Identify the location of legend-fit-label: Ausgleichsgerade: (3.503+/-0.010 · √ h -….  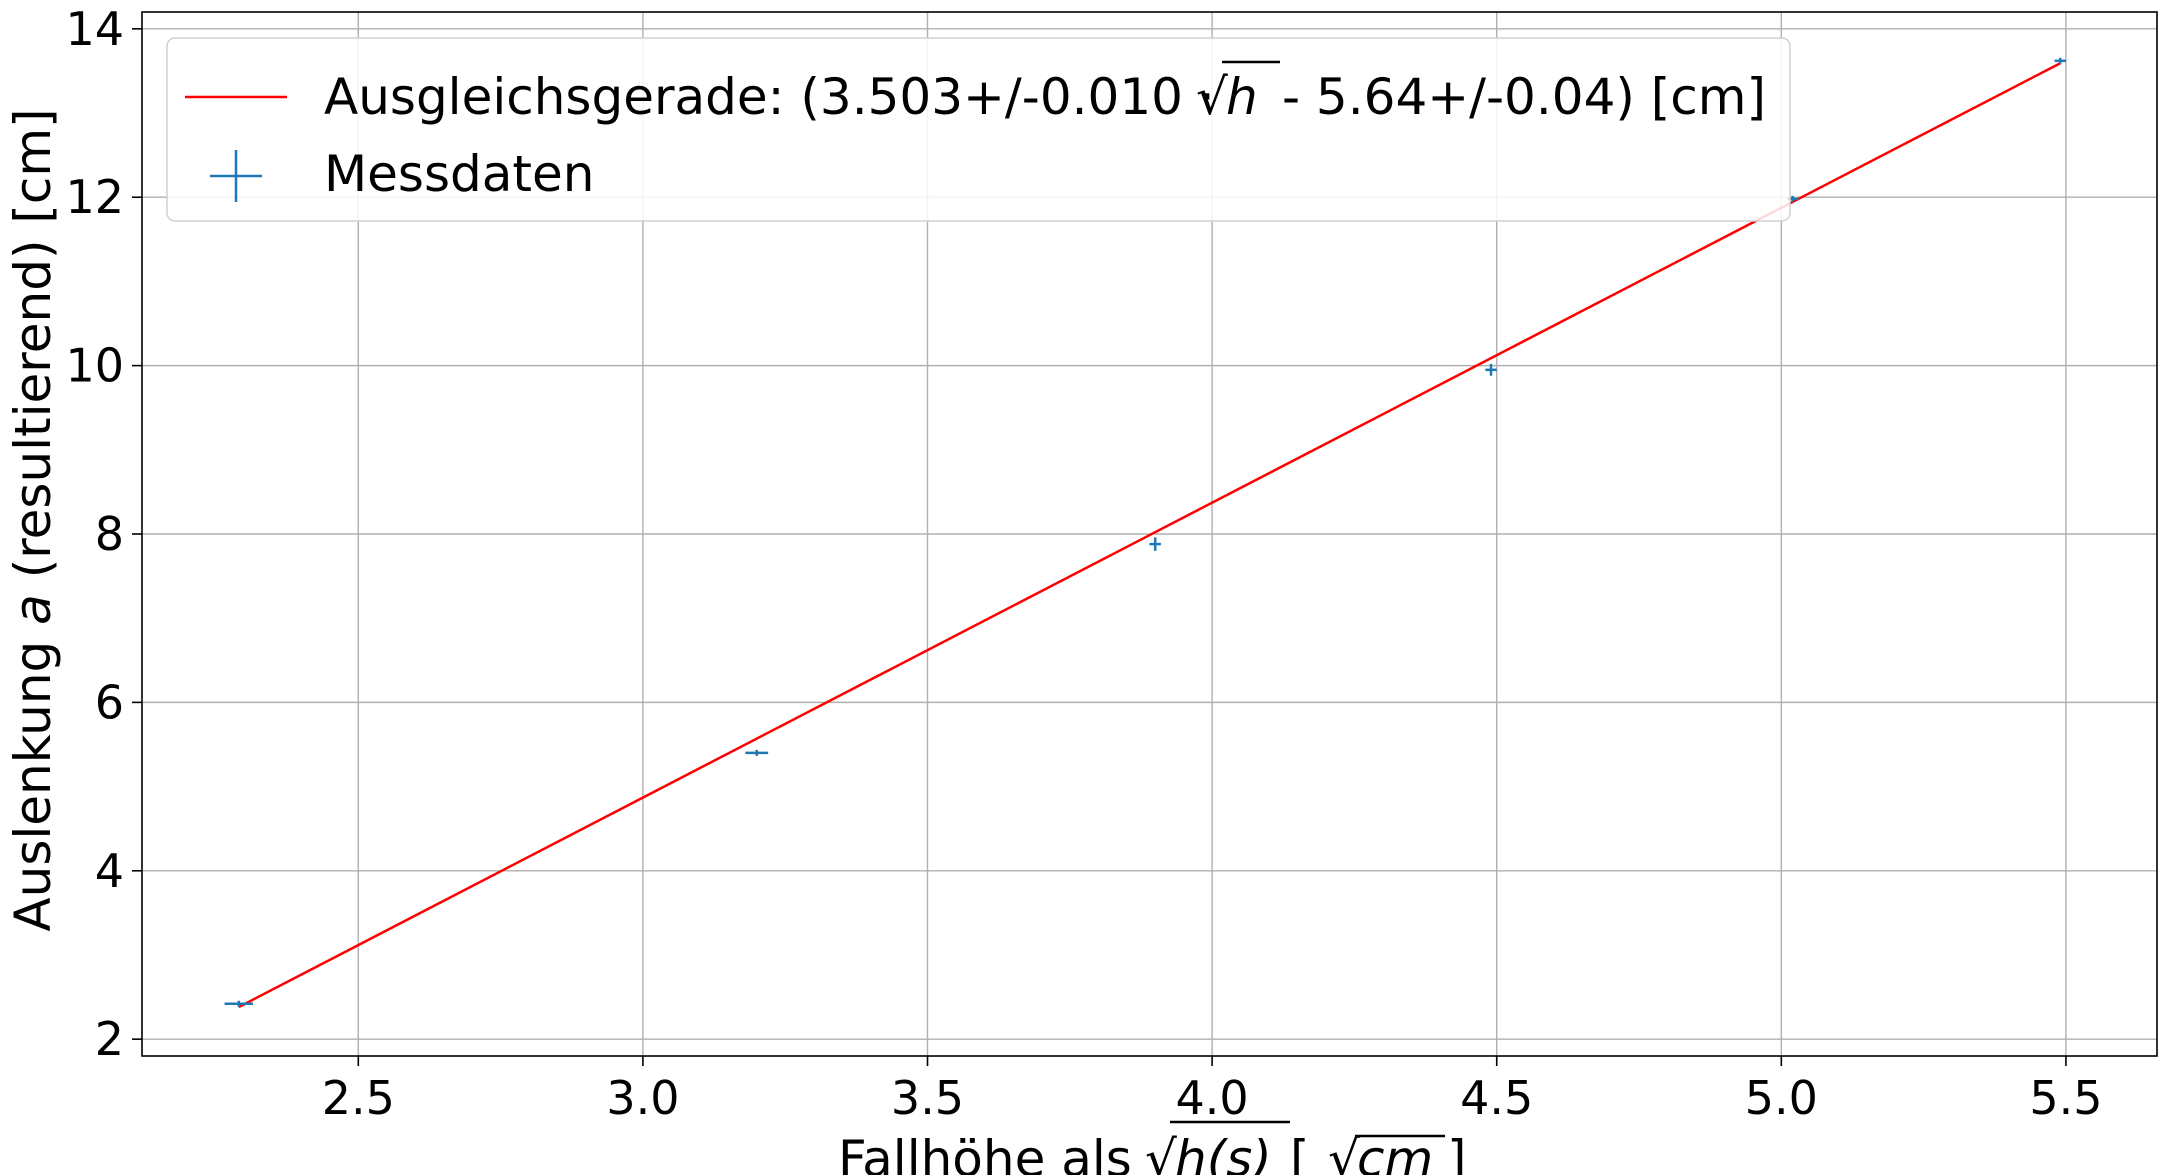
(1045, 93).